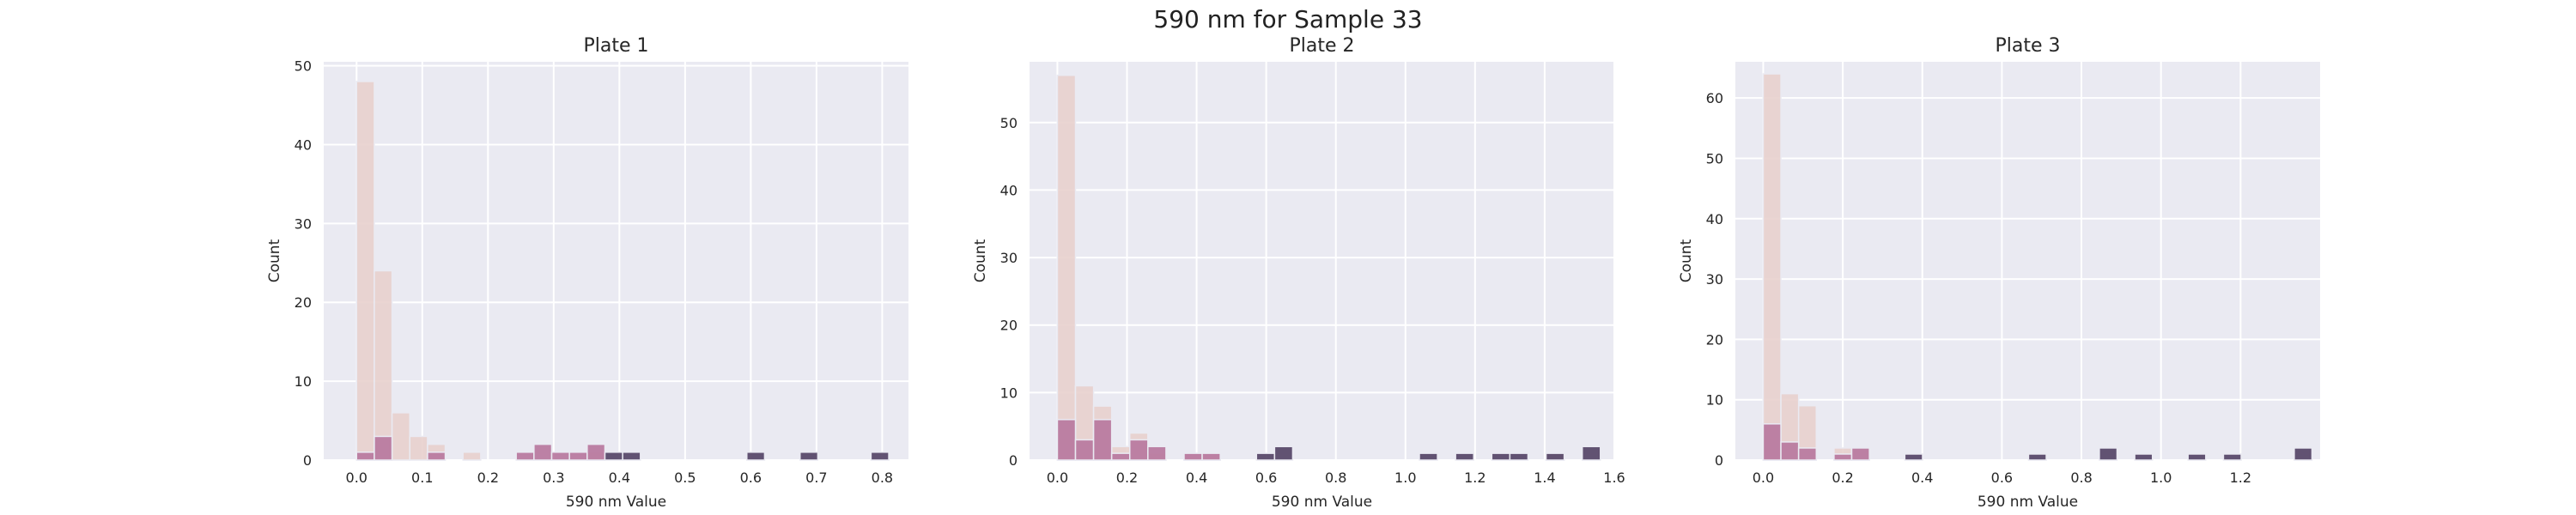  Describe the element at coordinates (422, 478) in the screenshot. I see `x-tick-label: 0.1` at that location.